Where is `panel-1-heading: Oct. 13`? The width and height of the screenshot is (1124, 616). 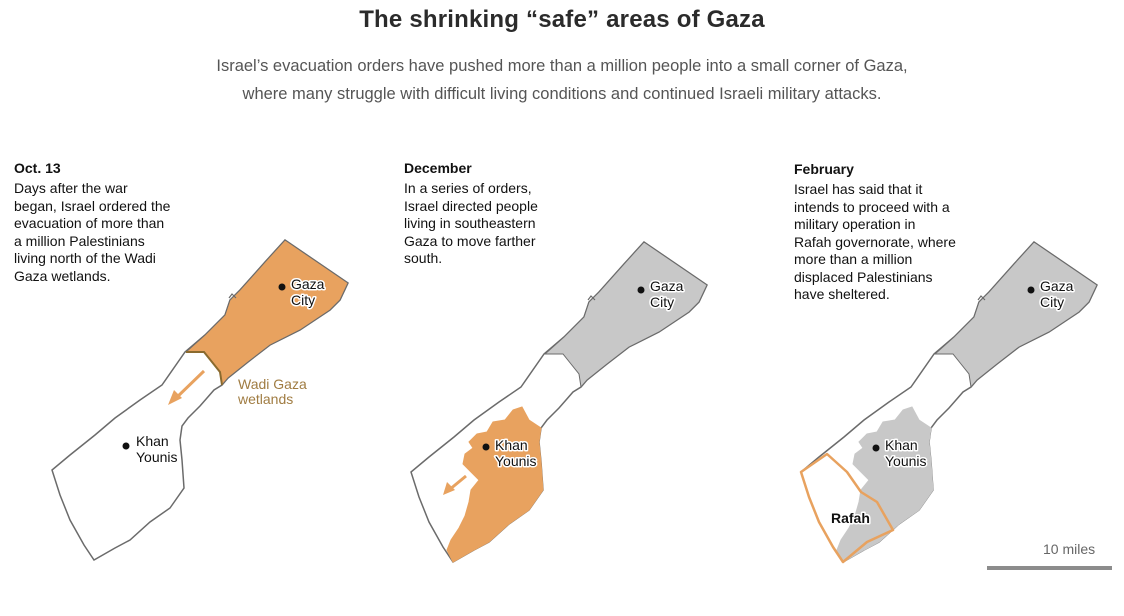
panel-1-heading: Oct. 13 is located at coordinates (37, 168).